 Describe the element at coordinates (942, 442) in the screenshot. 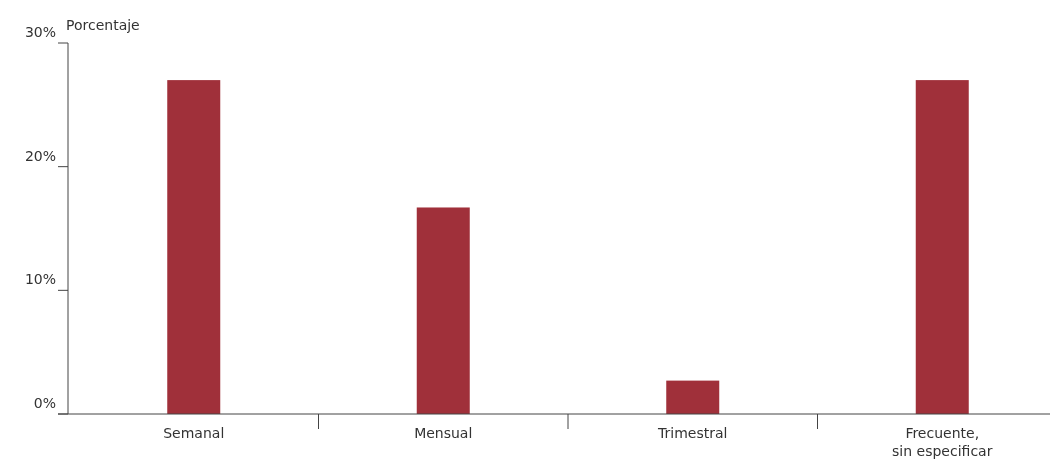

I see `x-tick-label: Frecuente, sin especificar` at that location.